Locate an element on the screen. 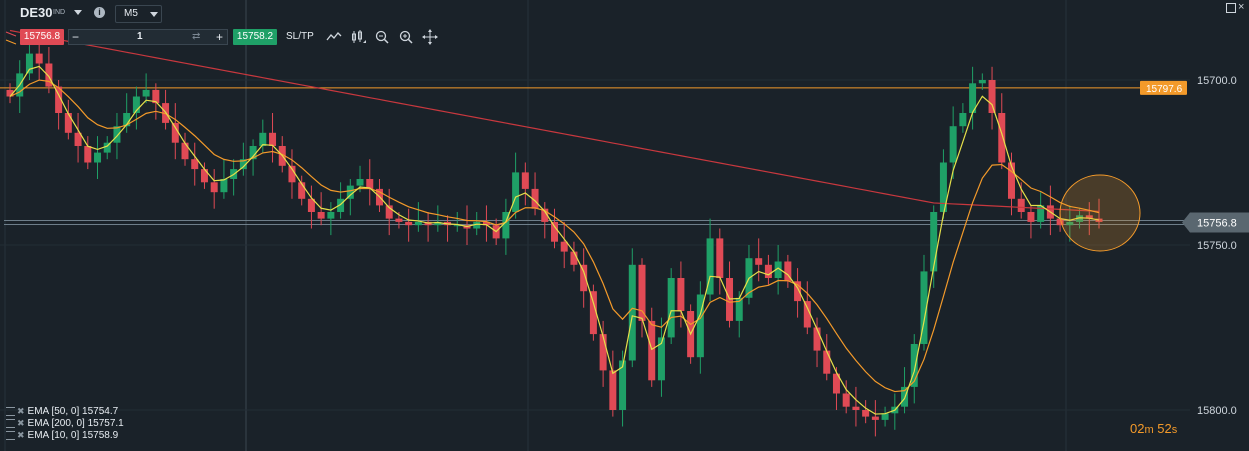 The image size is (1249, 451). symbol-type-tag: IND is located at coordinates (59, 12).